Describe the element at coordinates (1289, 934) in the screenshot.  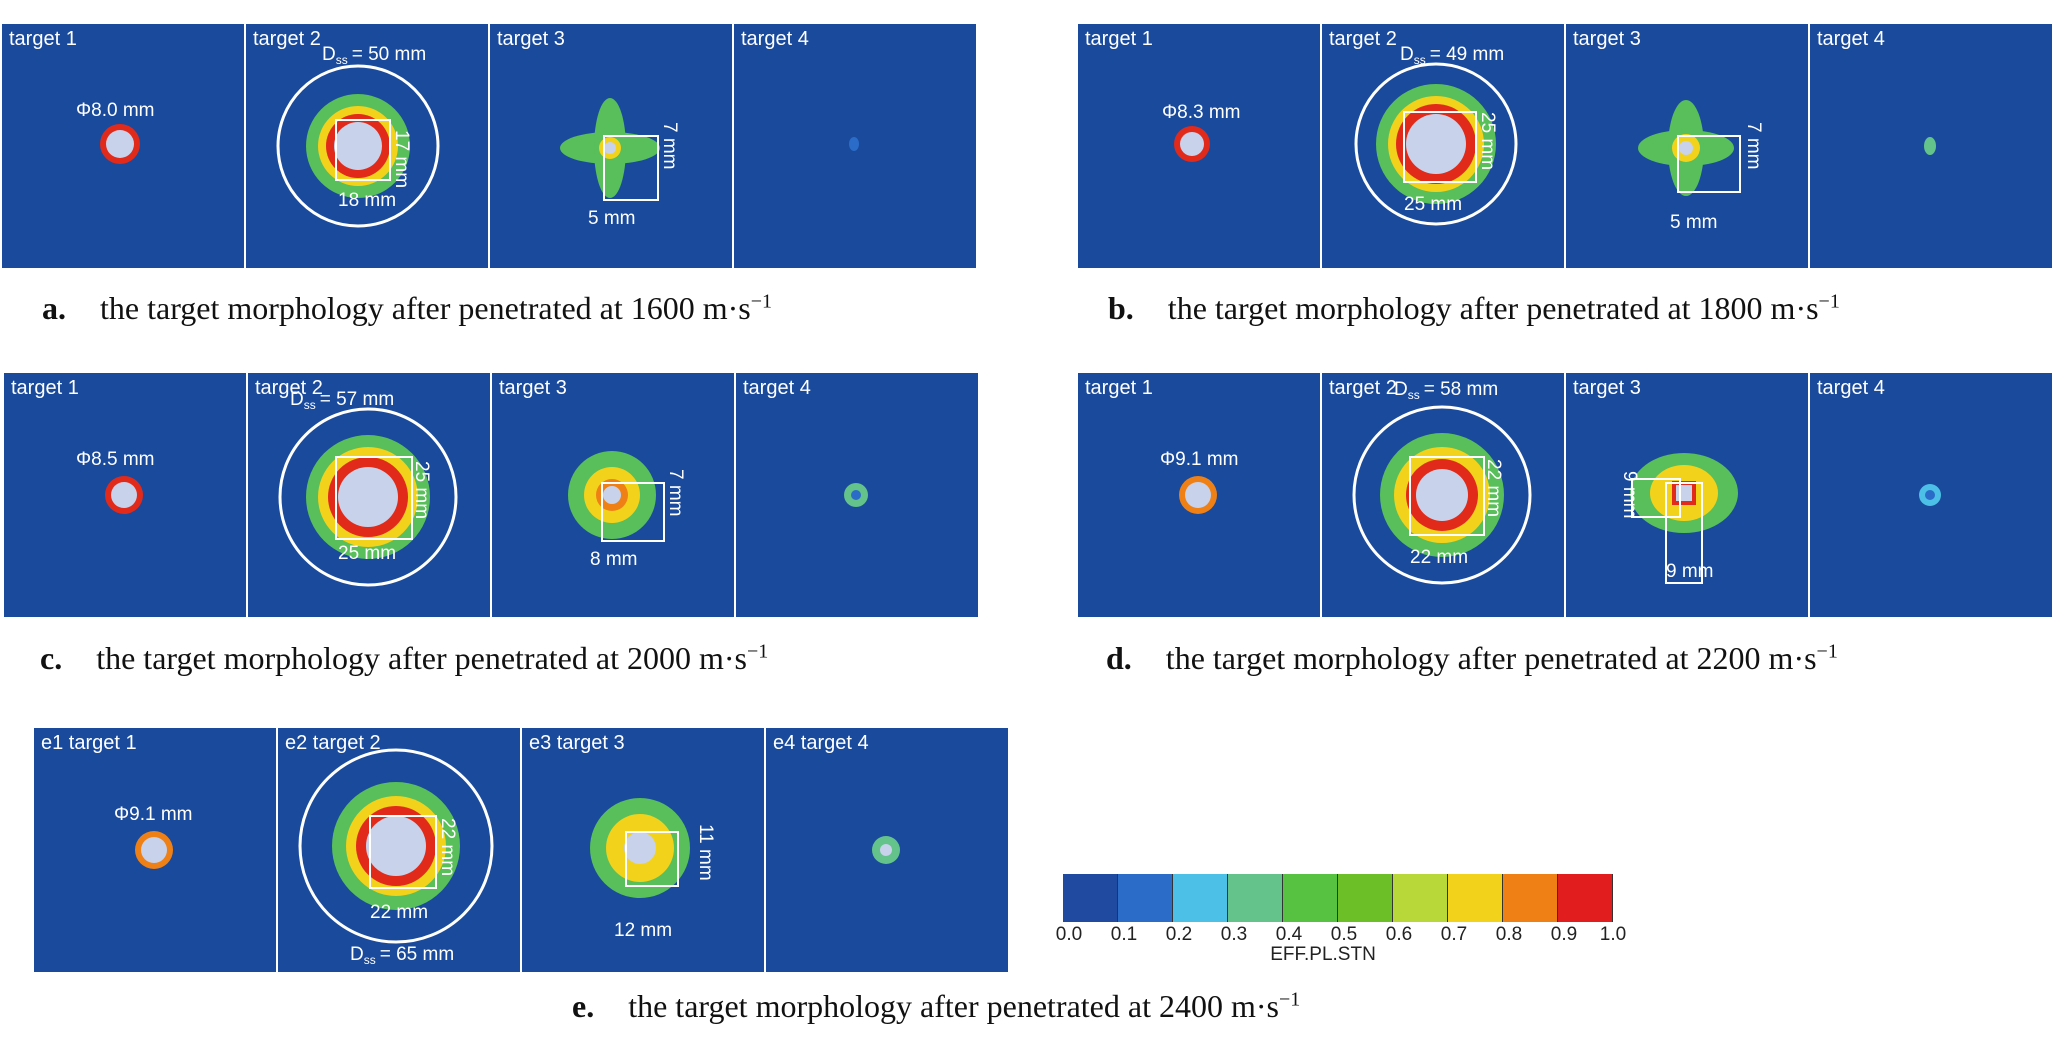
I see `colorbar-tick: 0.4` at that location.